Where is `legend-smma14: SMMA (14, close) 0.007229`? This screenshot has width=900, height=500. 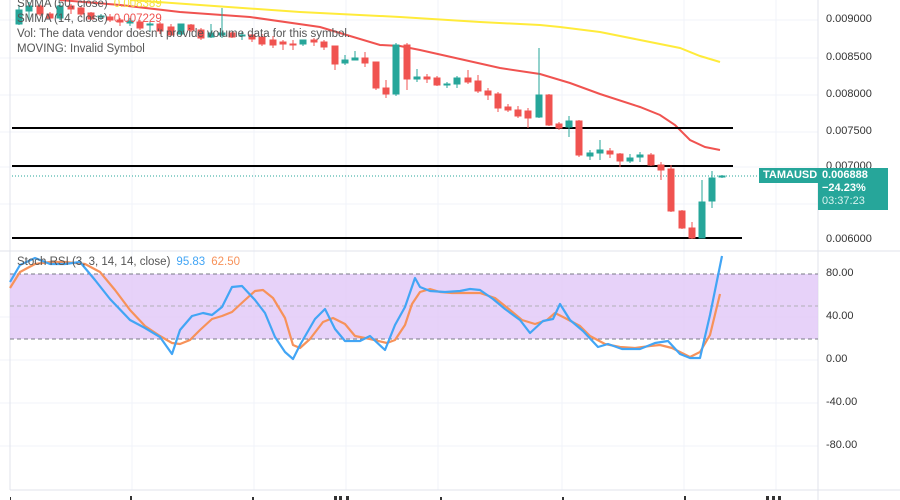 legend-smma14: SMMA (14, close) 0.007229 is located at coordinates (183, 19).